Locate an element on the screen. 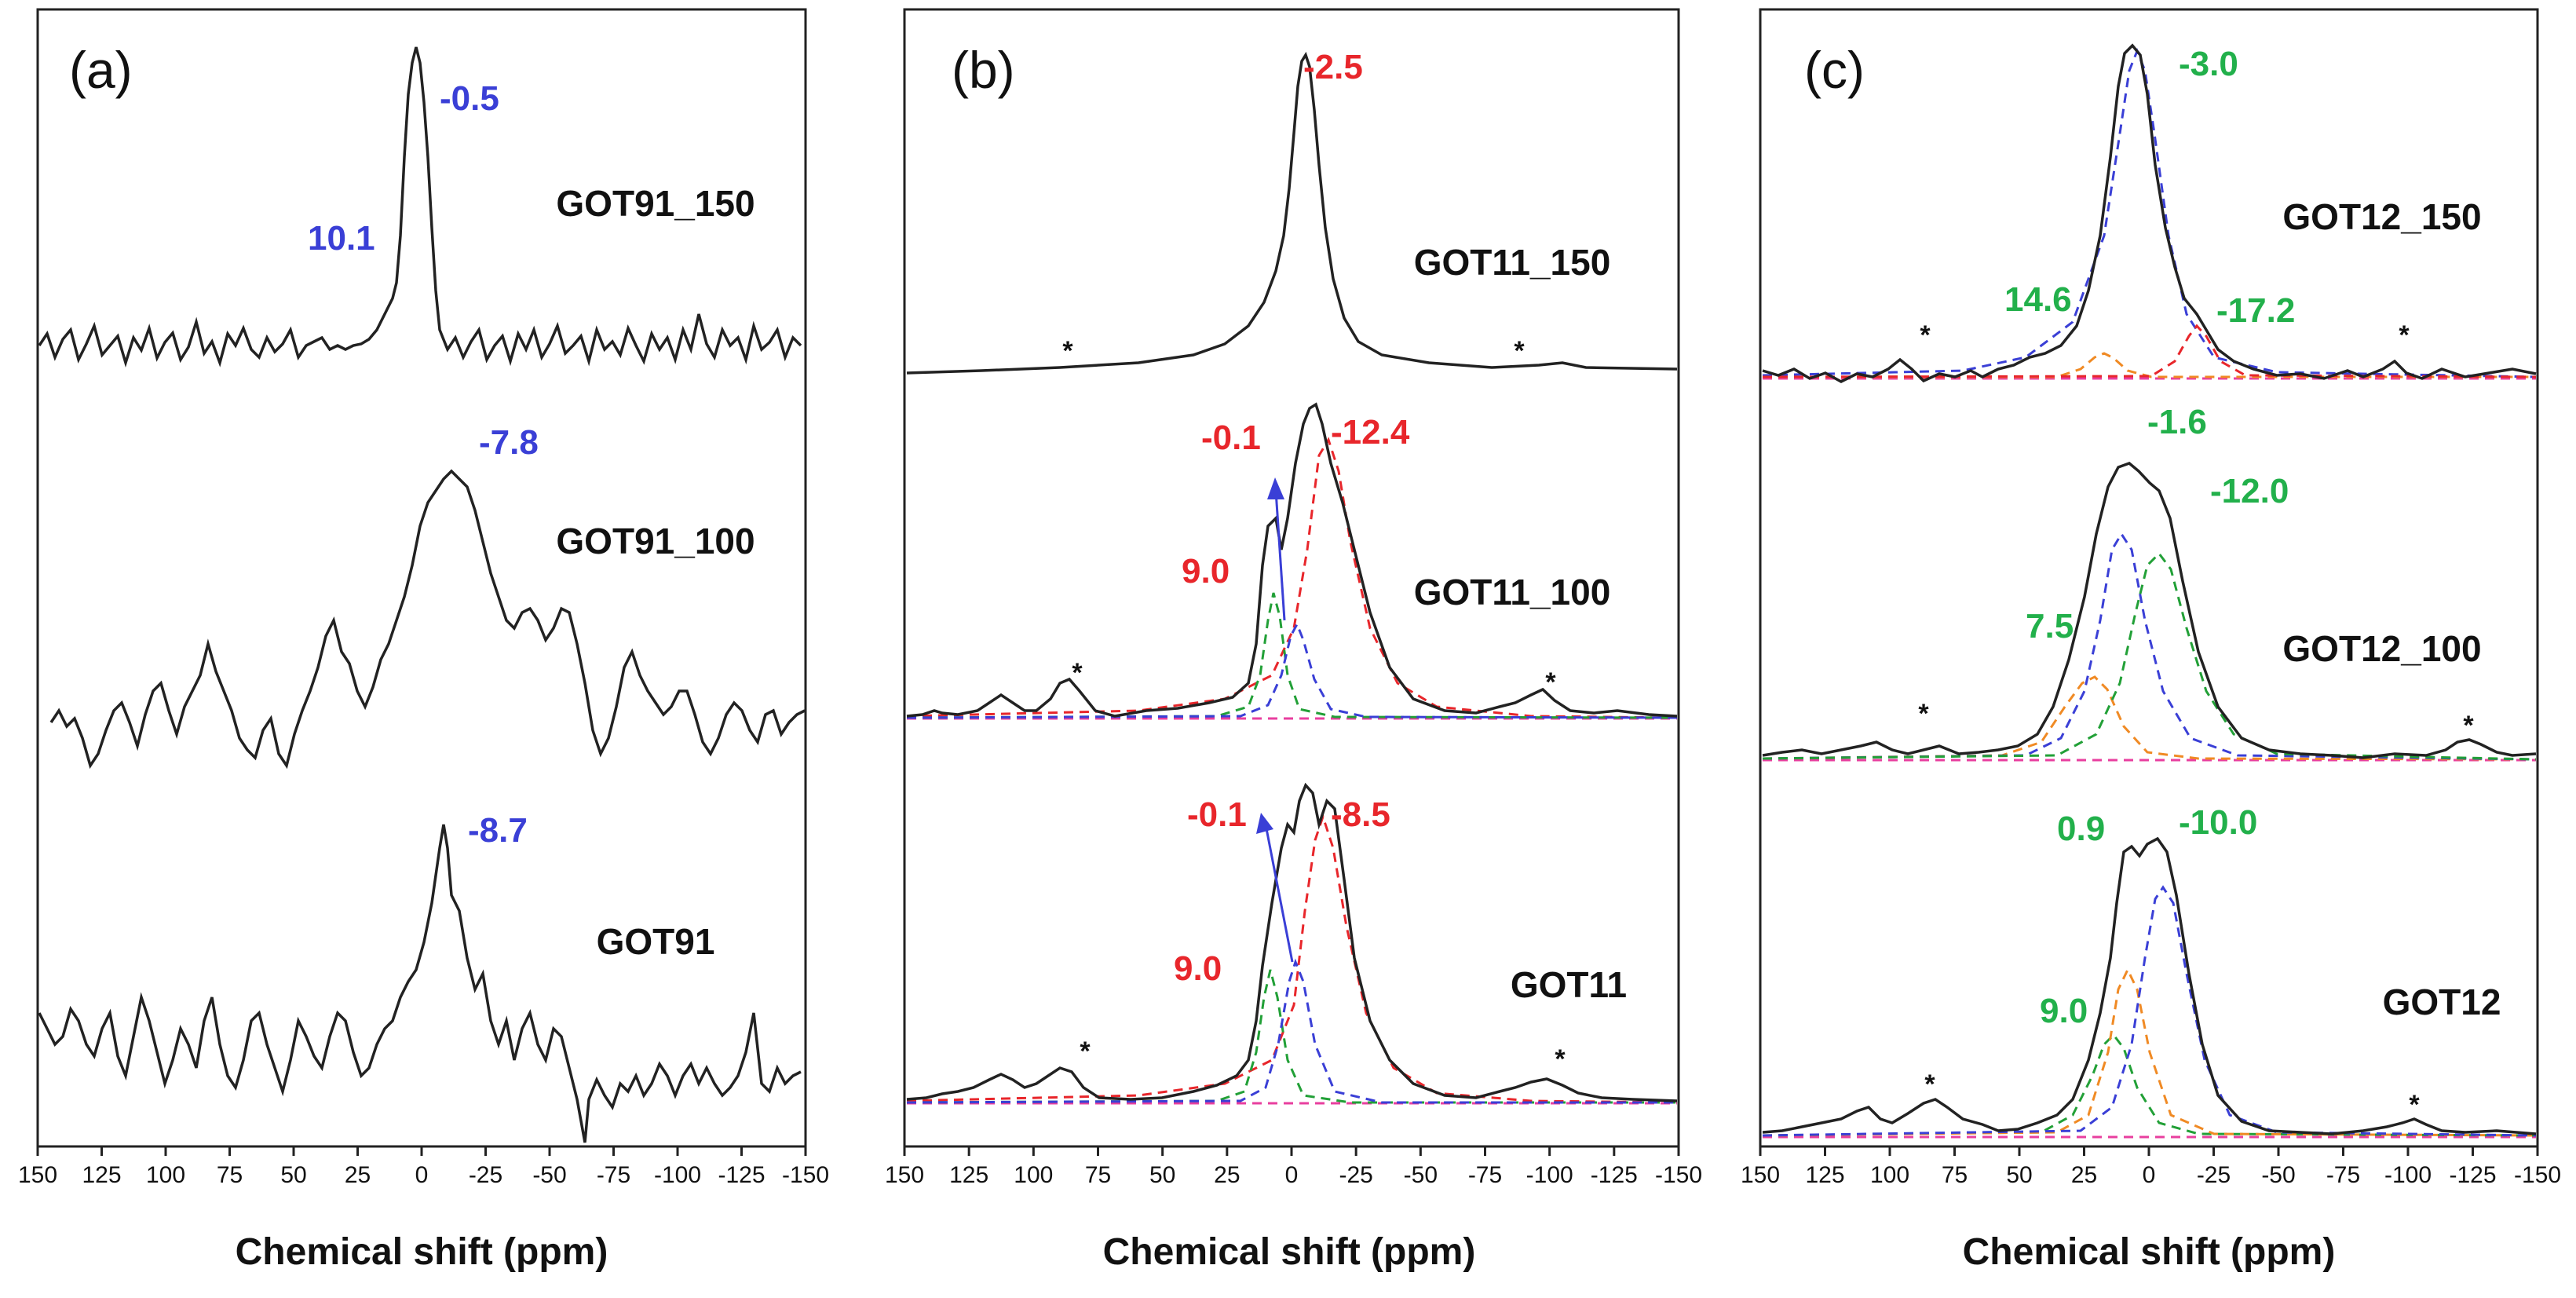 Image resolution: width=2576 pixels, height=1298 pixels. series-label-got11: GOT11 is located at coordinates (1569, 984).